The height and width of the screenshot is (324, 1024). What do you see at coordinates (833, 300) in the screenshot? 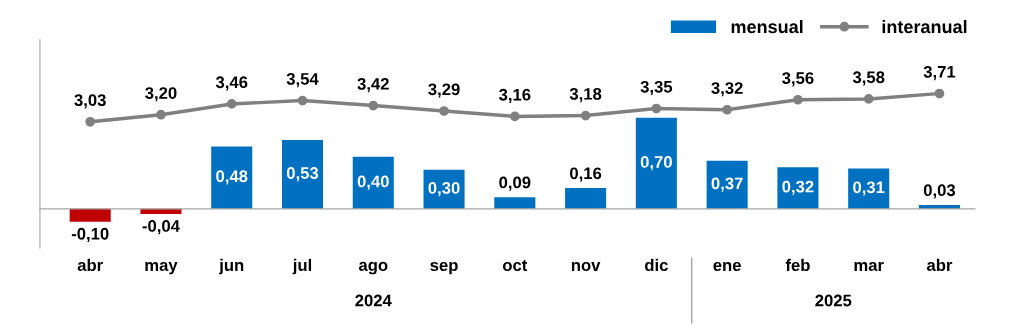
I see `text: 2025` at bounding box center [833, 300].